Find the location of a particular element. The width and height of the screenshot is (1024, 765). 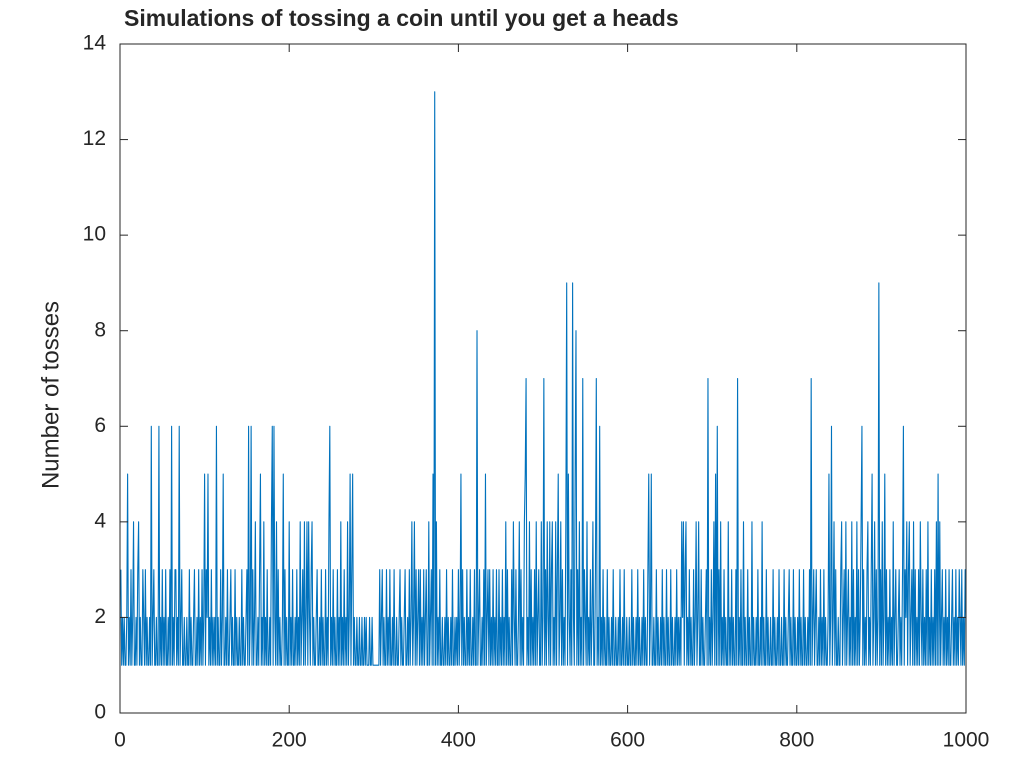

x-tick-label: 800 is located at coordinates (796, 740).